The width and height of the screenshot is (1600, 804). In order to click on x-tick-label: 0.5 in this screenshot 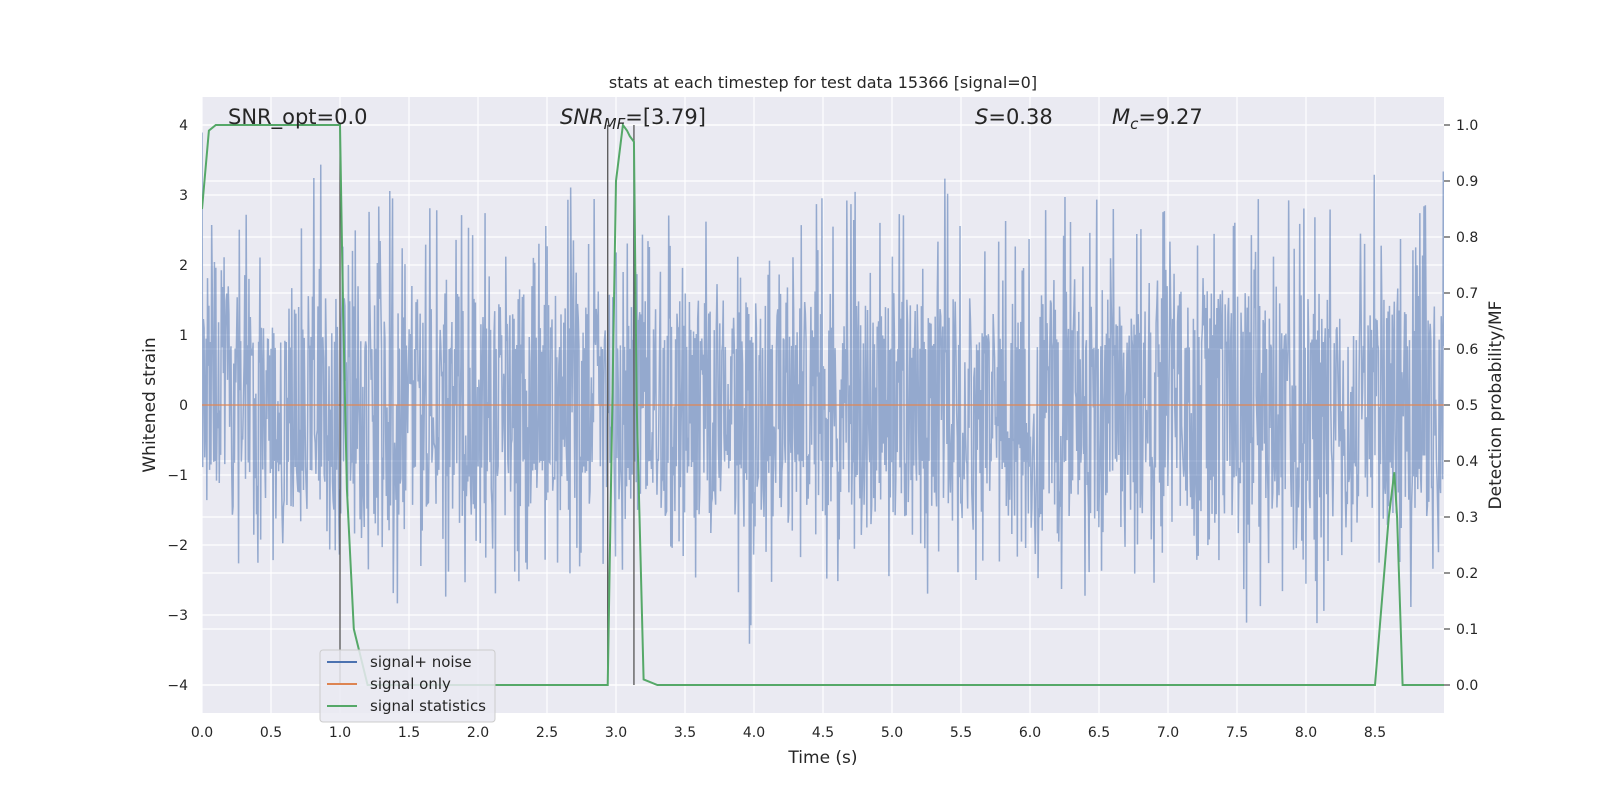, I will do `click(271, 733)`.